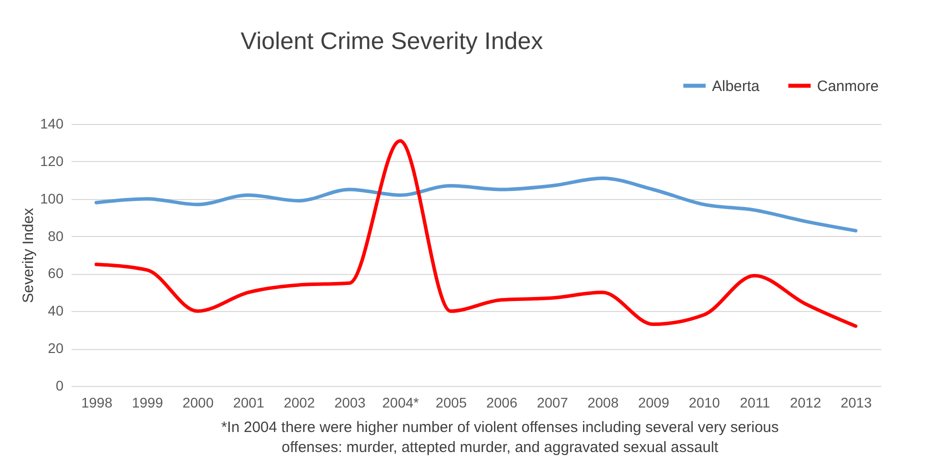  What do you see at coordinates (391, 41) in the screenshot?
I see `chart-title: Violent Crime Severity Index` at bounding box center [391, 41].